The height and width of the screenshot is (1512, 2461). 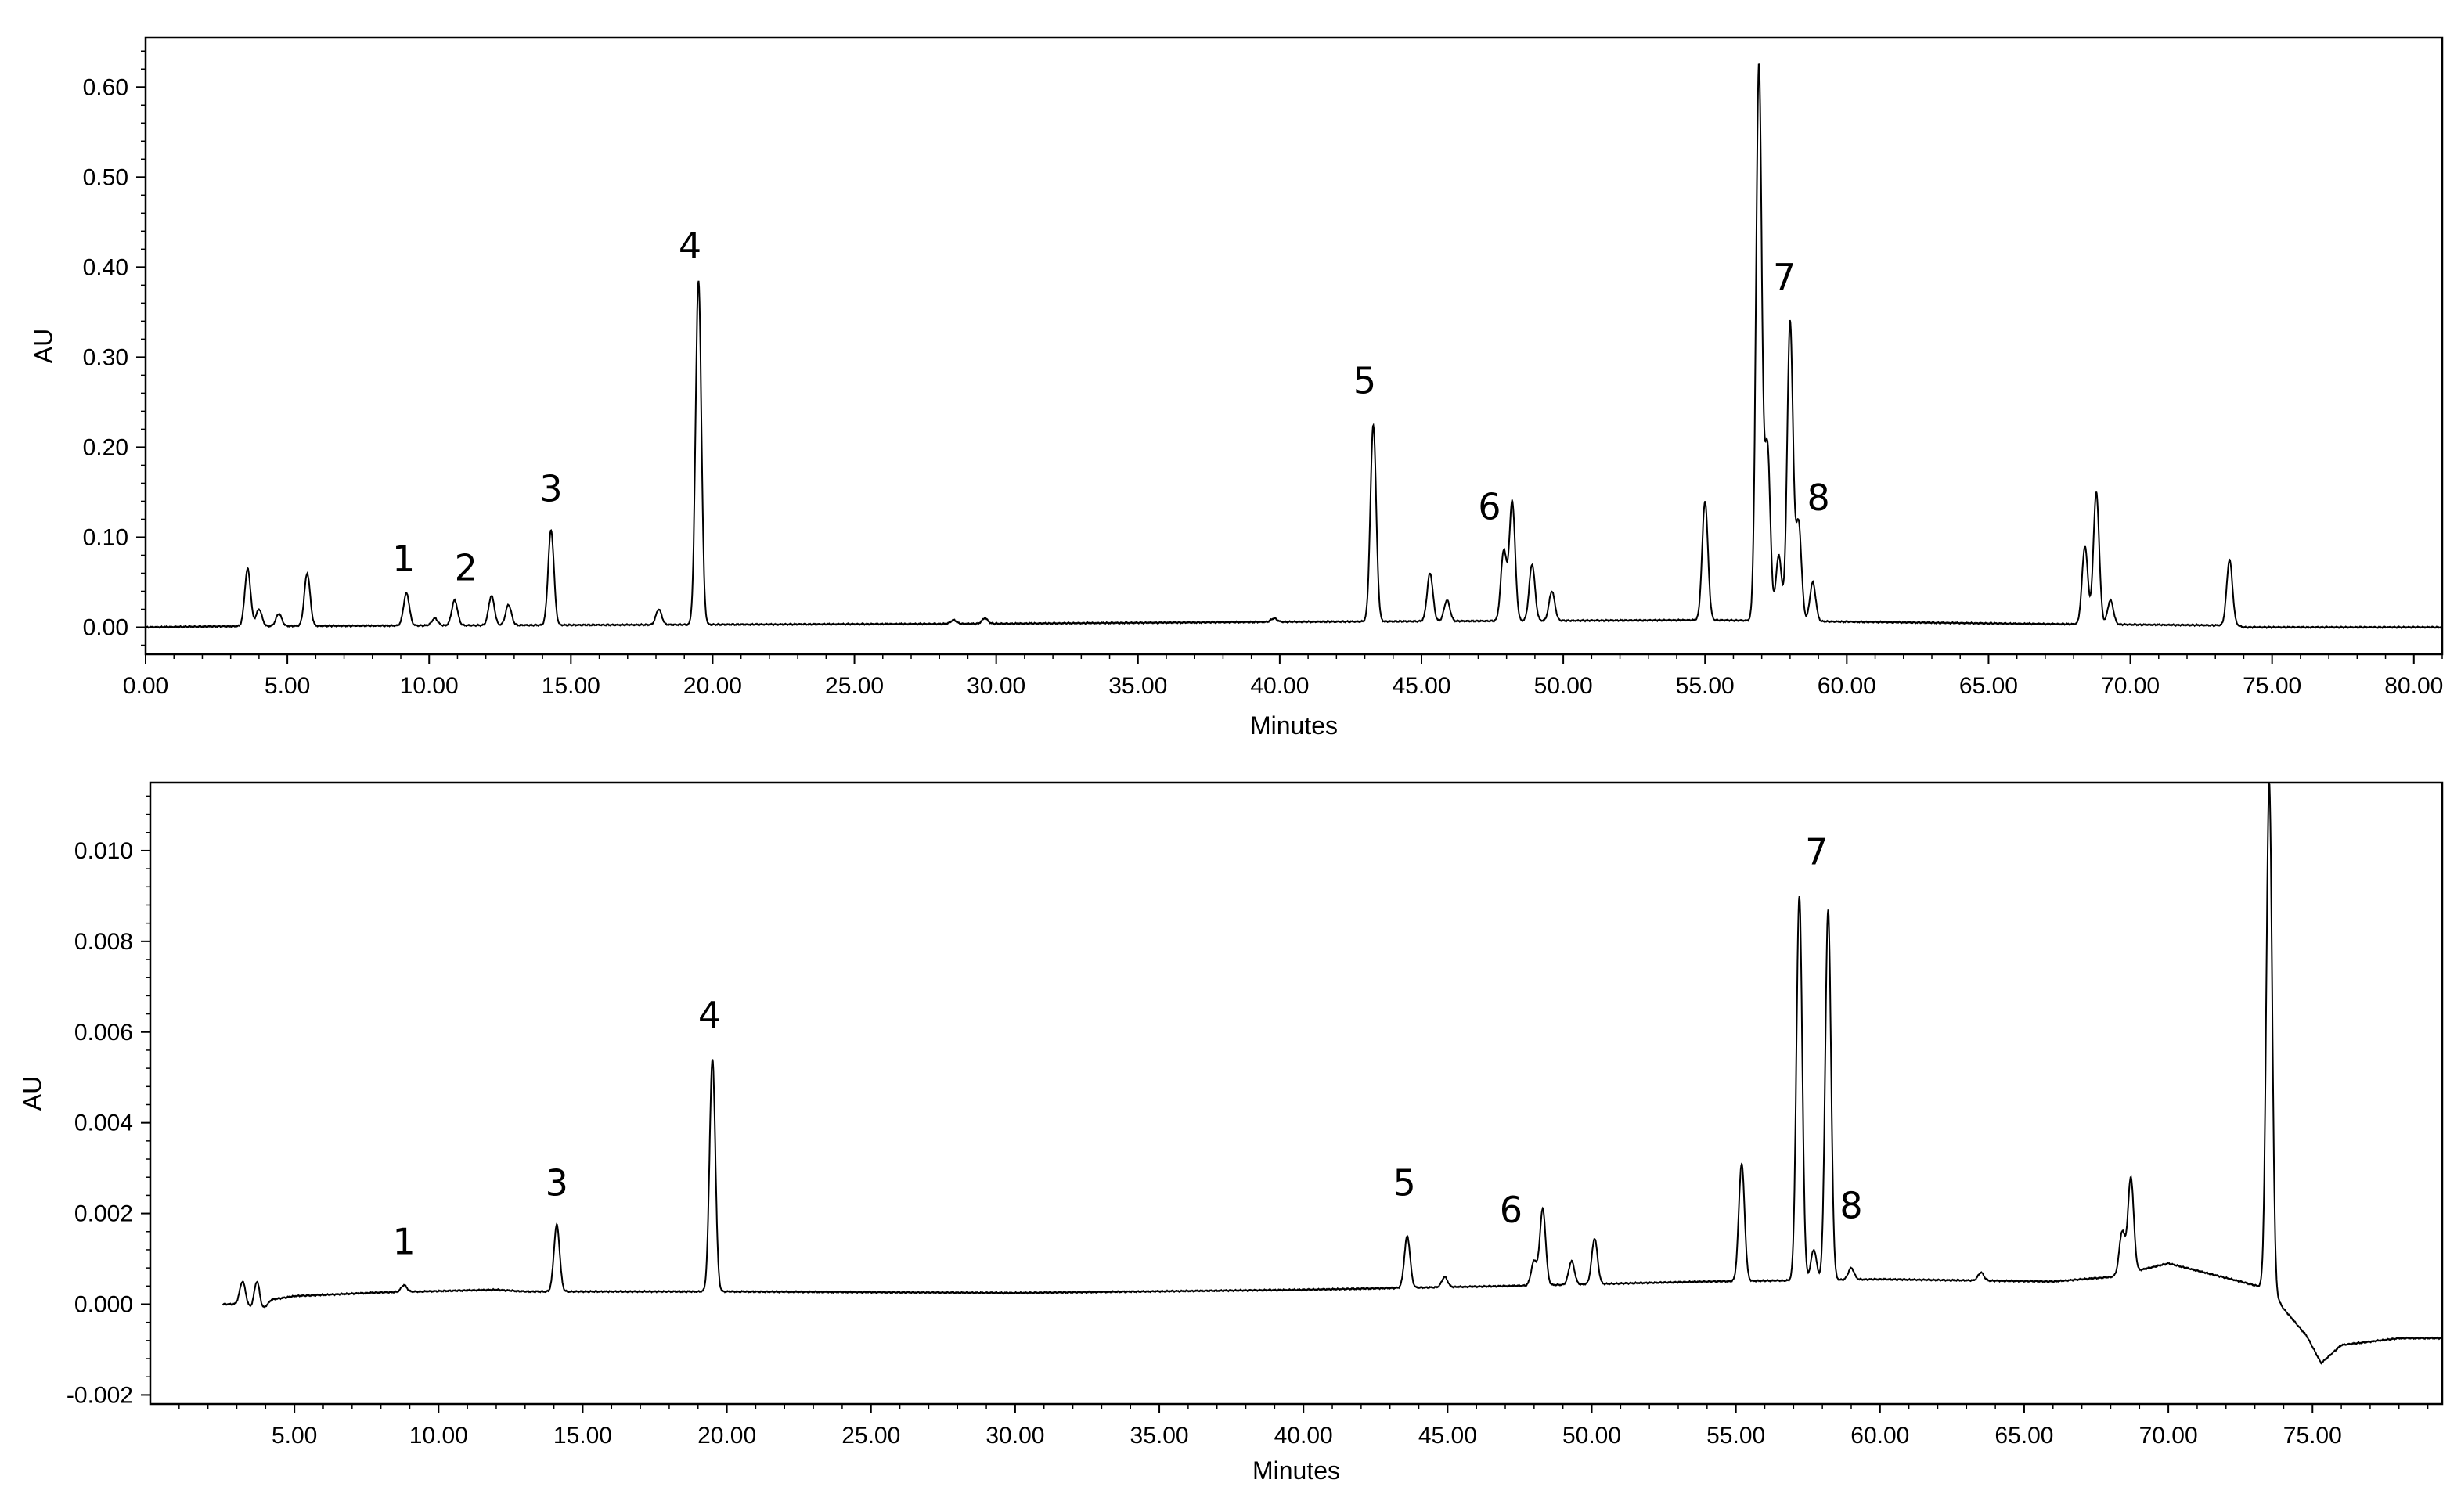 I want to click on y-tick-label: 0.004, so click(x=103, y=1123).